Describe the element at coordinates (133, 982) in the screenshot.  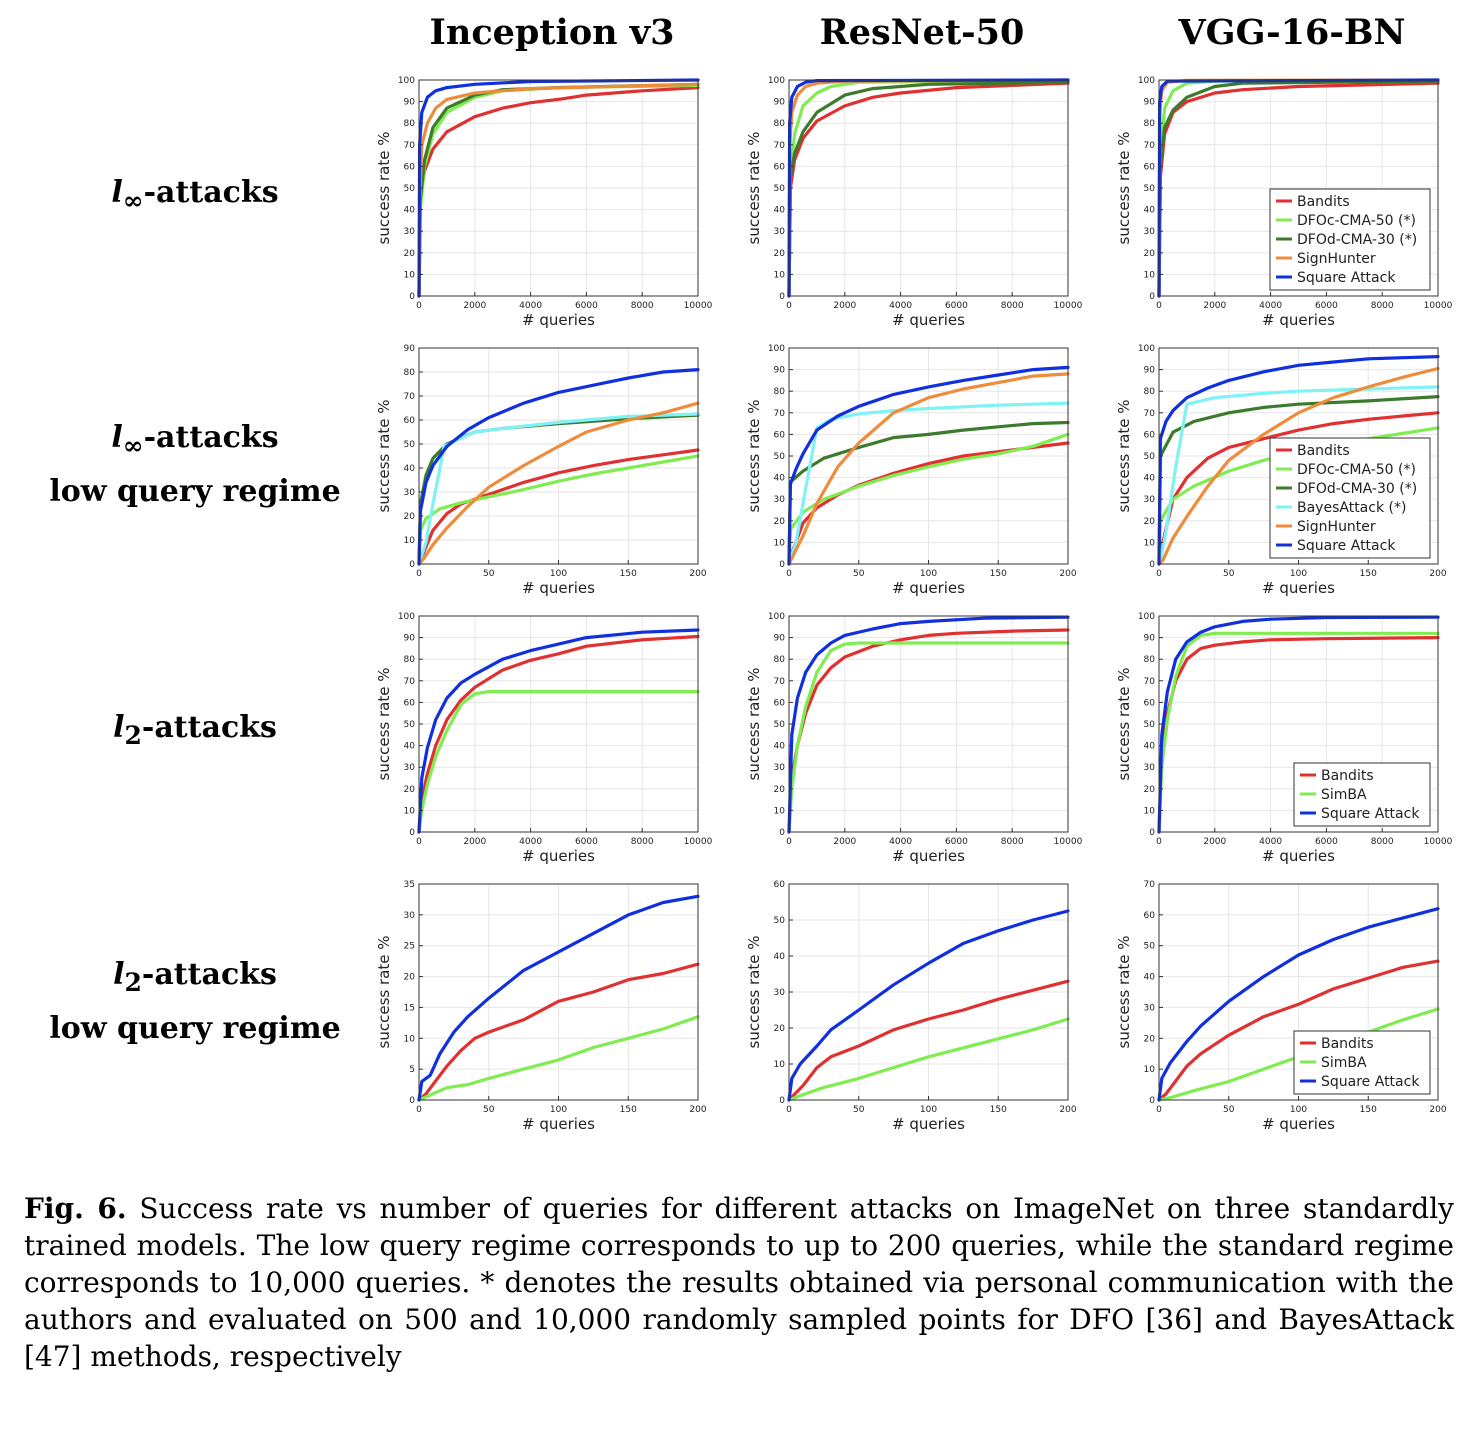
I see `row-title-subscript: 2` at that location.